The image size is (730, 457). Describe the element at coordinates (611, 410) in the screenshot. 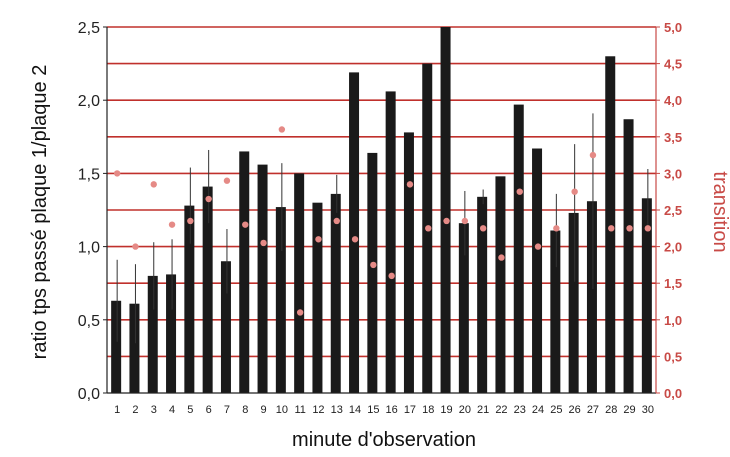

I see `x-tick-label: 28` at that location.